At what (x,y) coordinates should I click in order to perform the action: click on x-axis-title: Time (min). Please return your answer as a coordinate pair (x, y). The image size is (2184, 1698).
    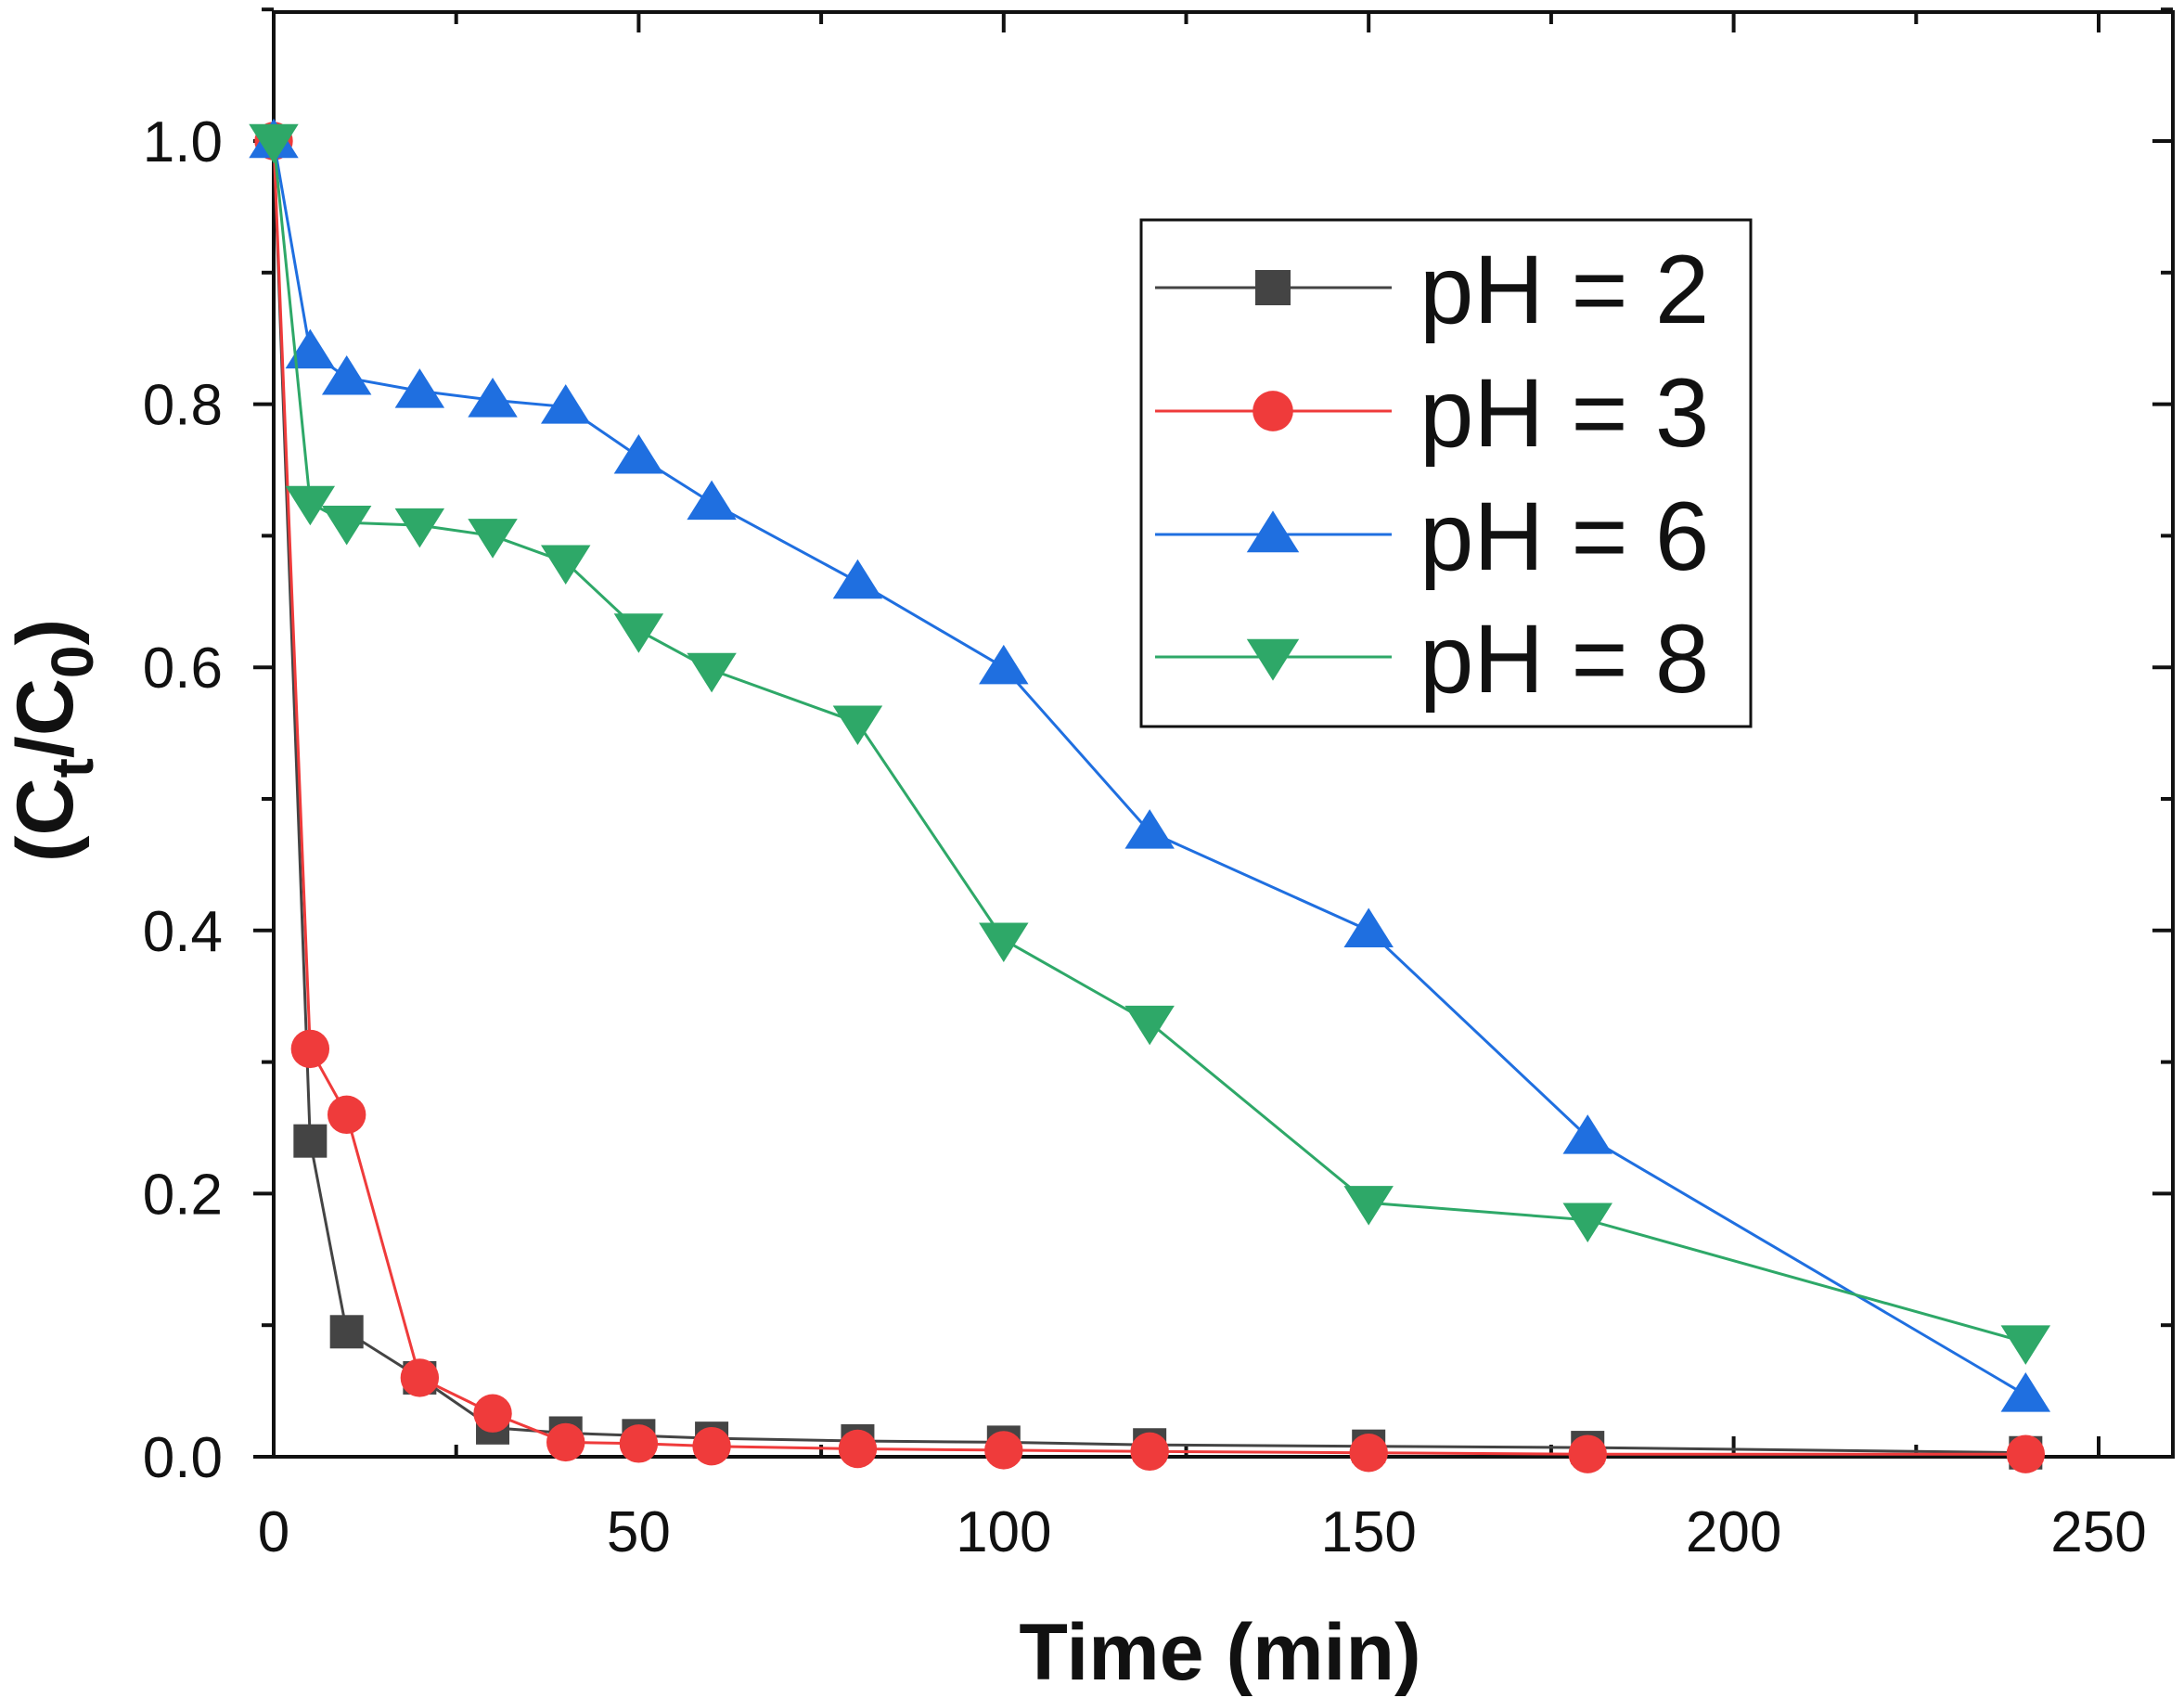
    Looking at the image, I should click on (1219, 1653).